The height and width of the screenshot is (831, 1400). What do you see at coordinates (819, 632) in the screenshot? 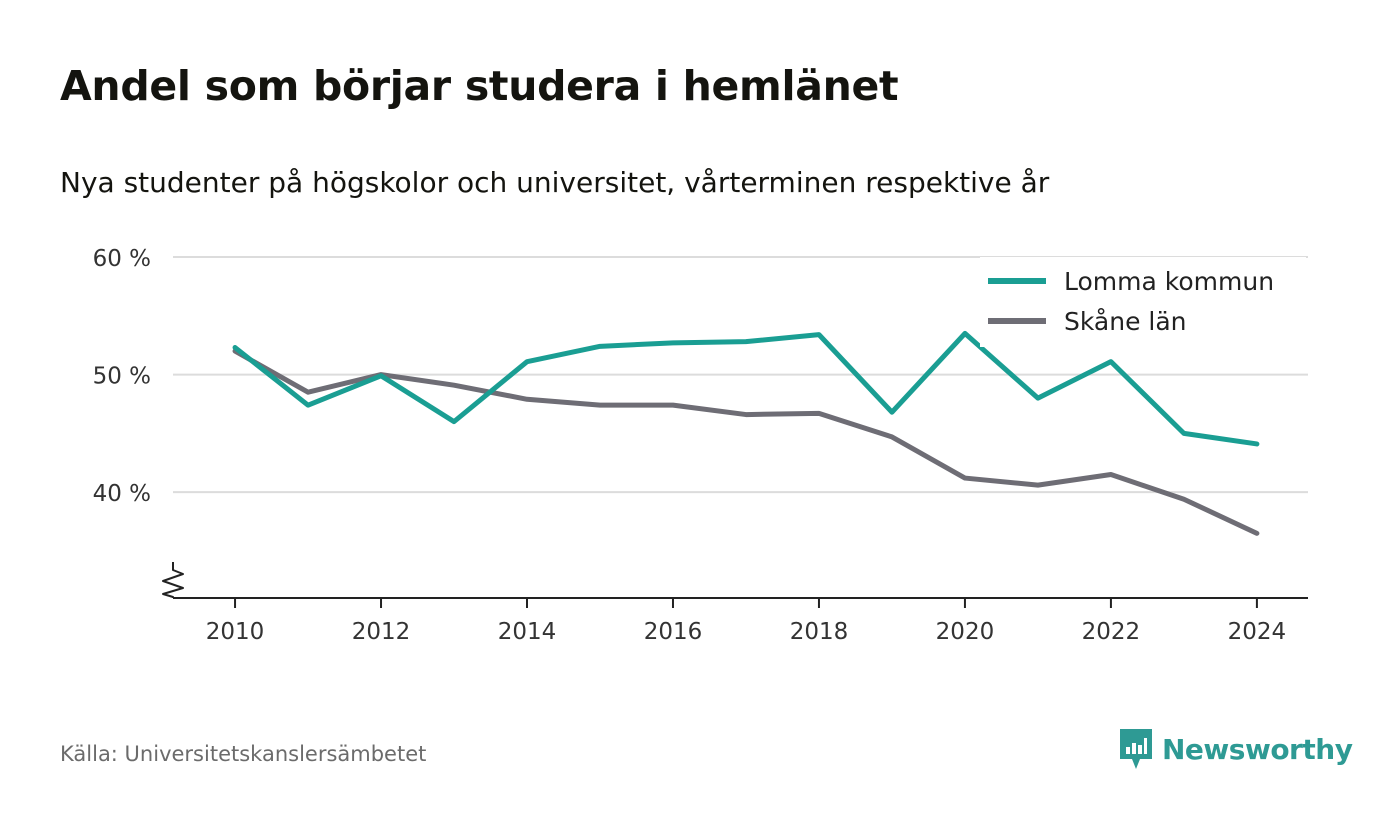
I see `x-tick-label: 2018` at bounding box center [819, 632].